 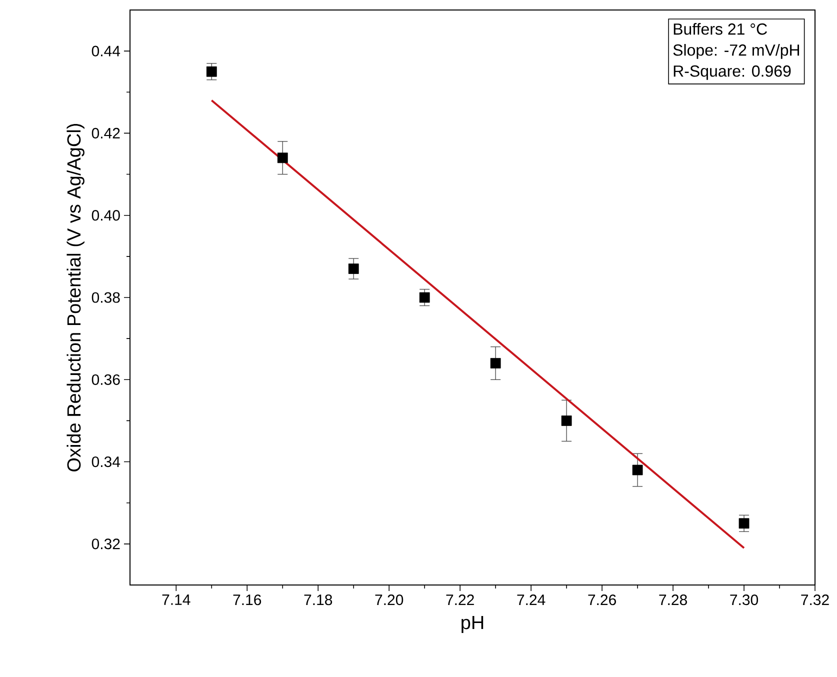 I want to click on y-tick-label: 0.38, so click(x=106, y=297).